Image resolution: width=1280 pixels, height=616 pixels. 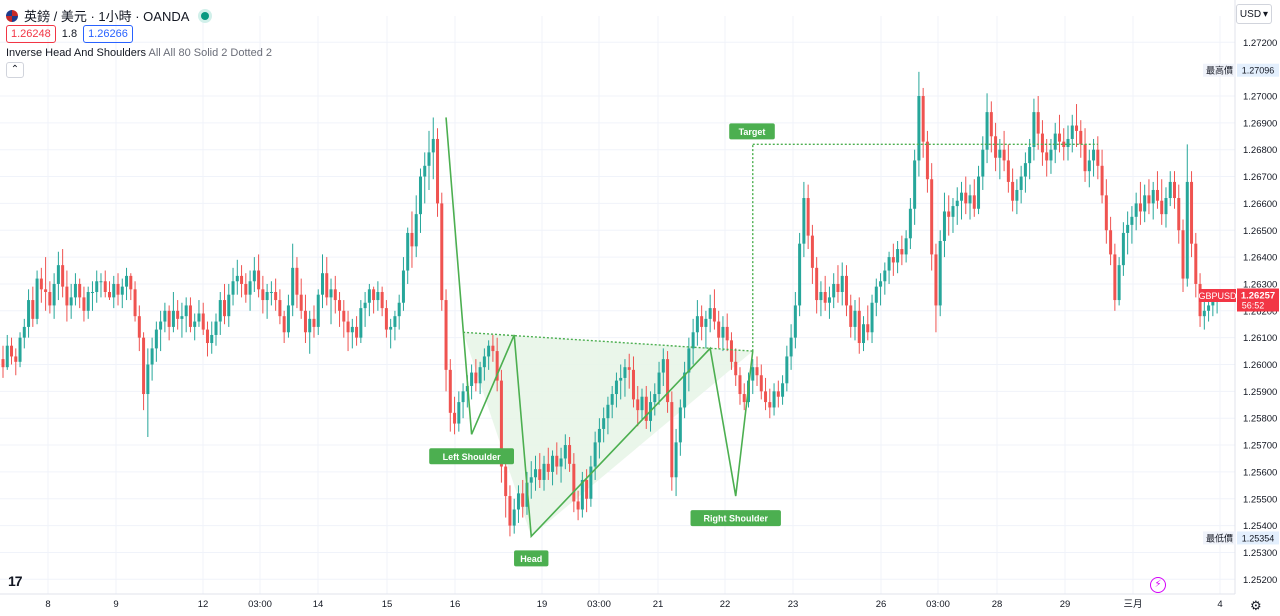 What do you see at coordinates (531, 558) in the screenshot?
I see `head-label: Head` at bounding box center [531, 558].